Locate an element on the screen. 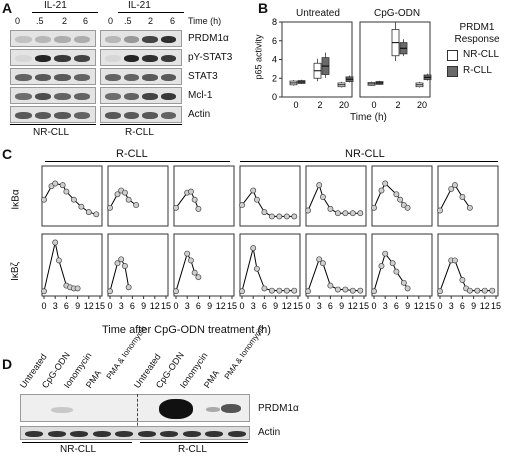  legend-swatch-nr is located at coordinates (452, 55).